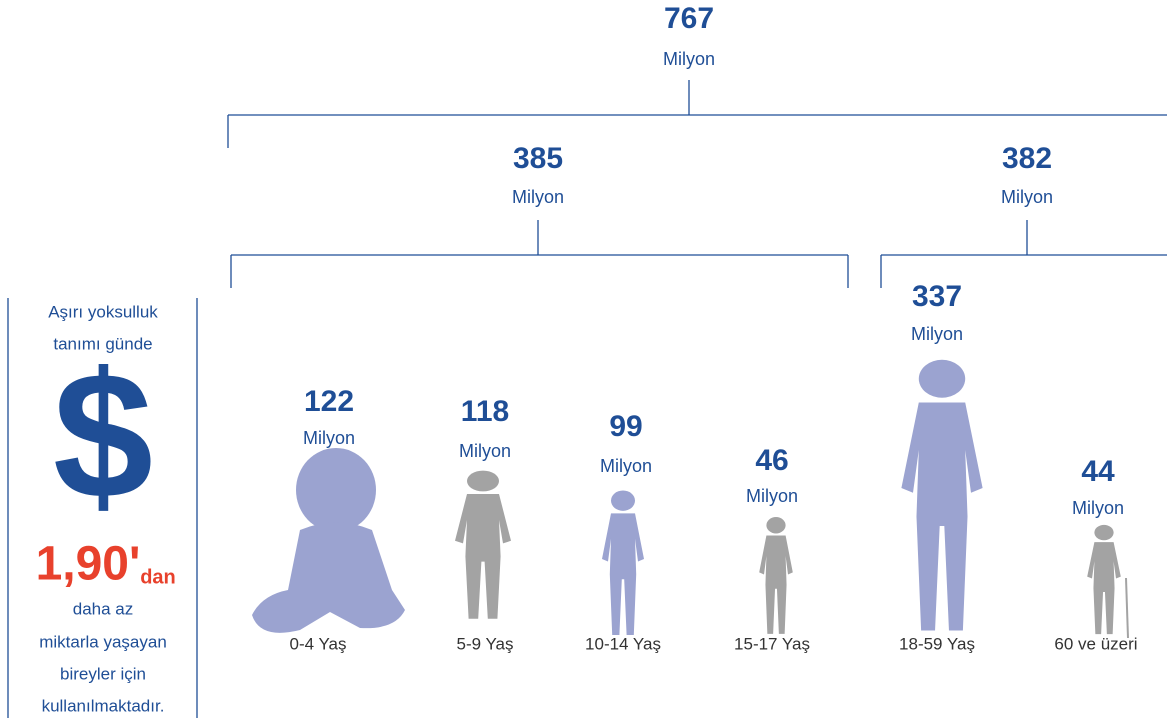  What do you see at coordinates (485, 411) in the screenshot?
I see `group-value: 118` at bounding box center [485, 411].